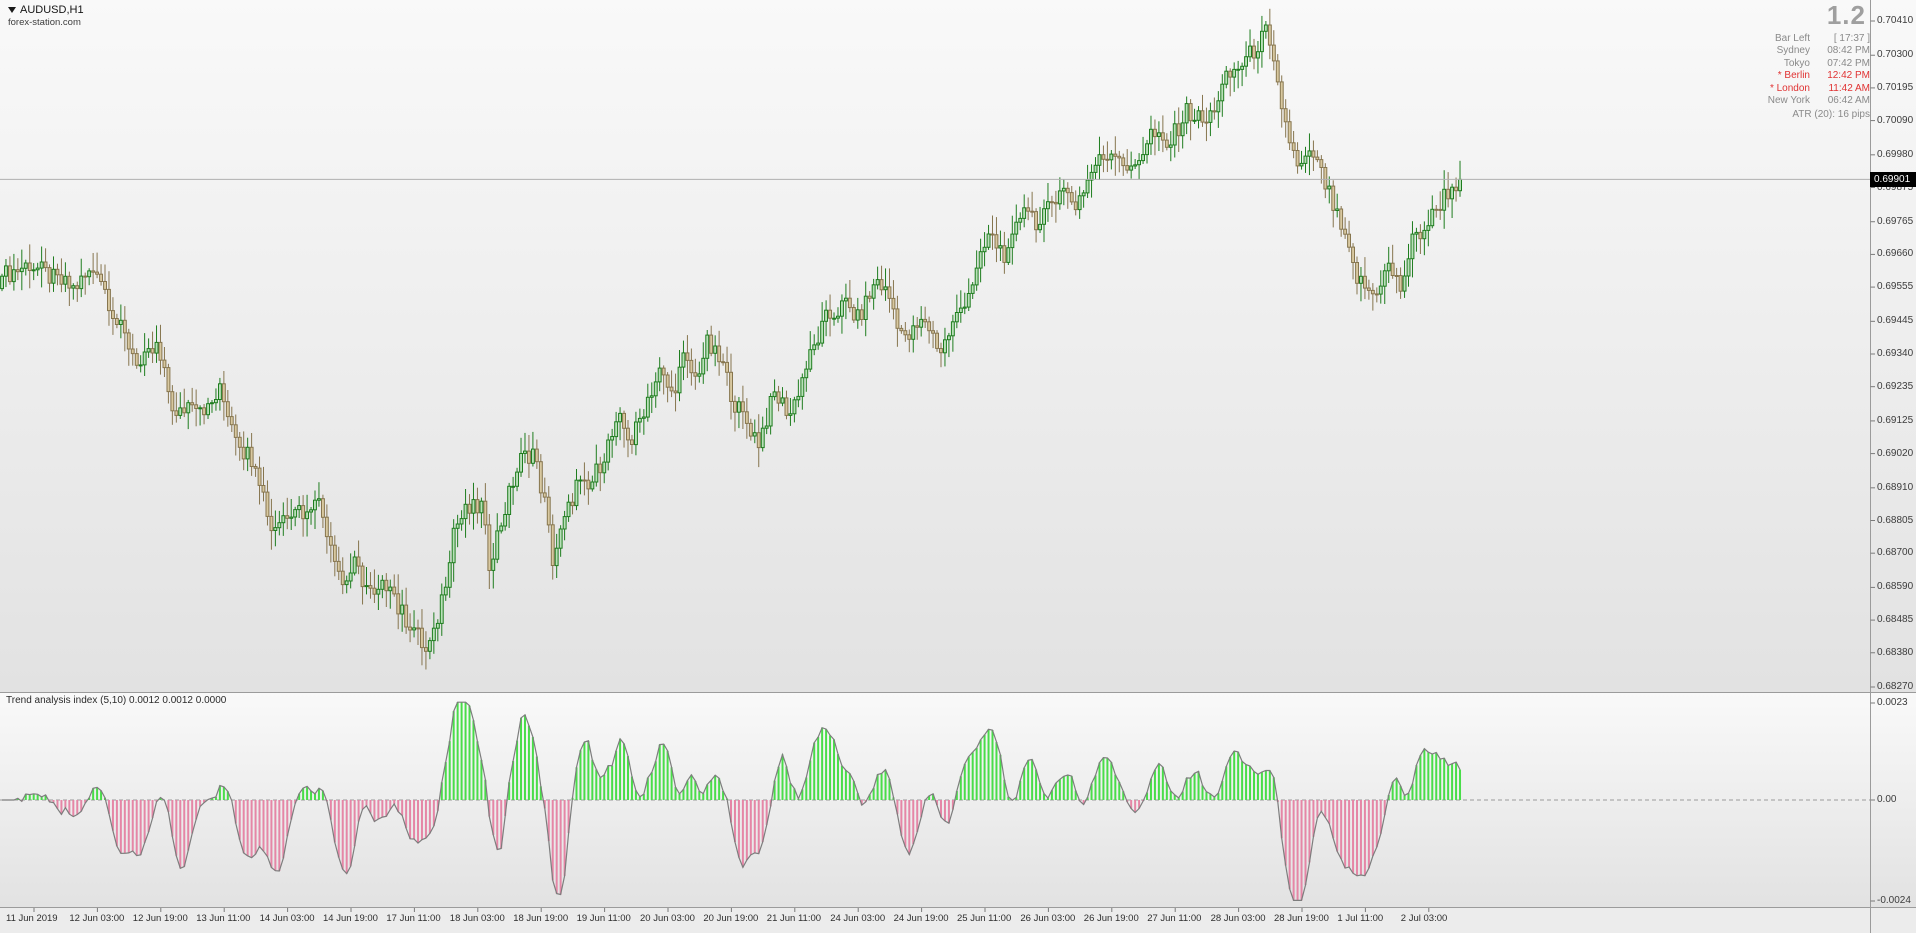 The height and width of the screenshot is (933, 1916). I want to click on price-axis-label: 0.69235, so click(1895, 386).